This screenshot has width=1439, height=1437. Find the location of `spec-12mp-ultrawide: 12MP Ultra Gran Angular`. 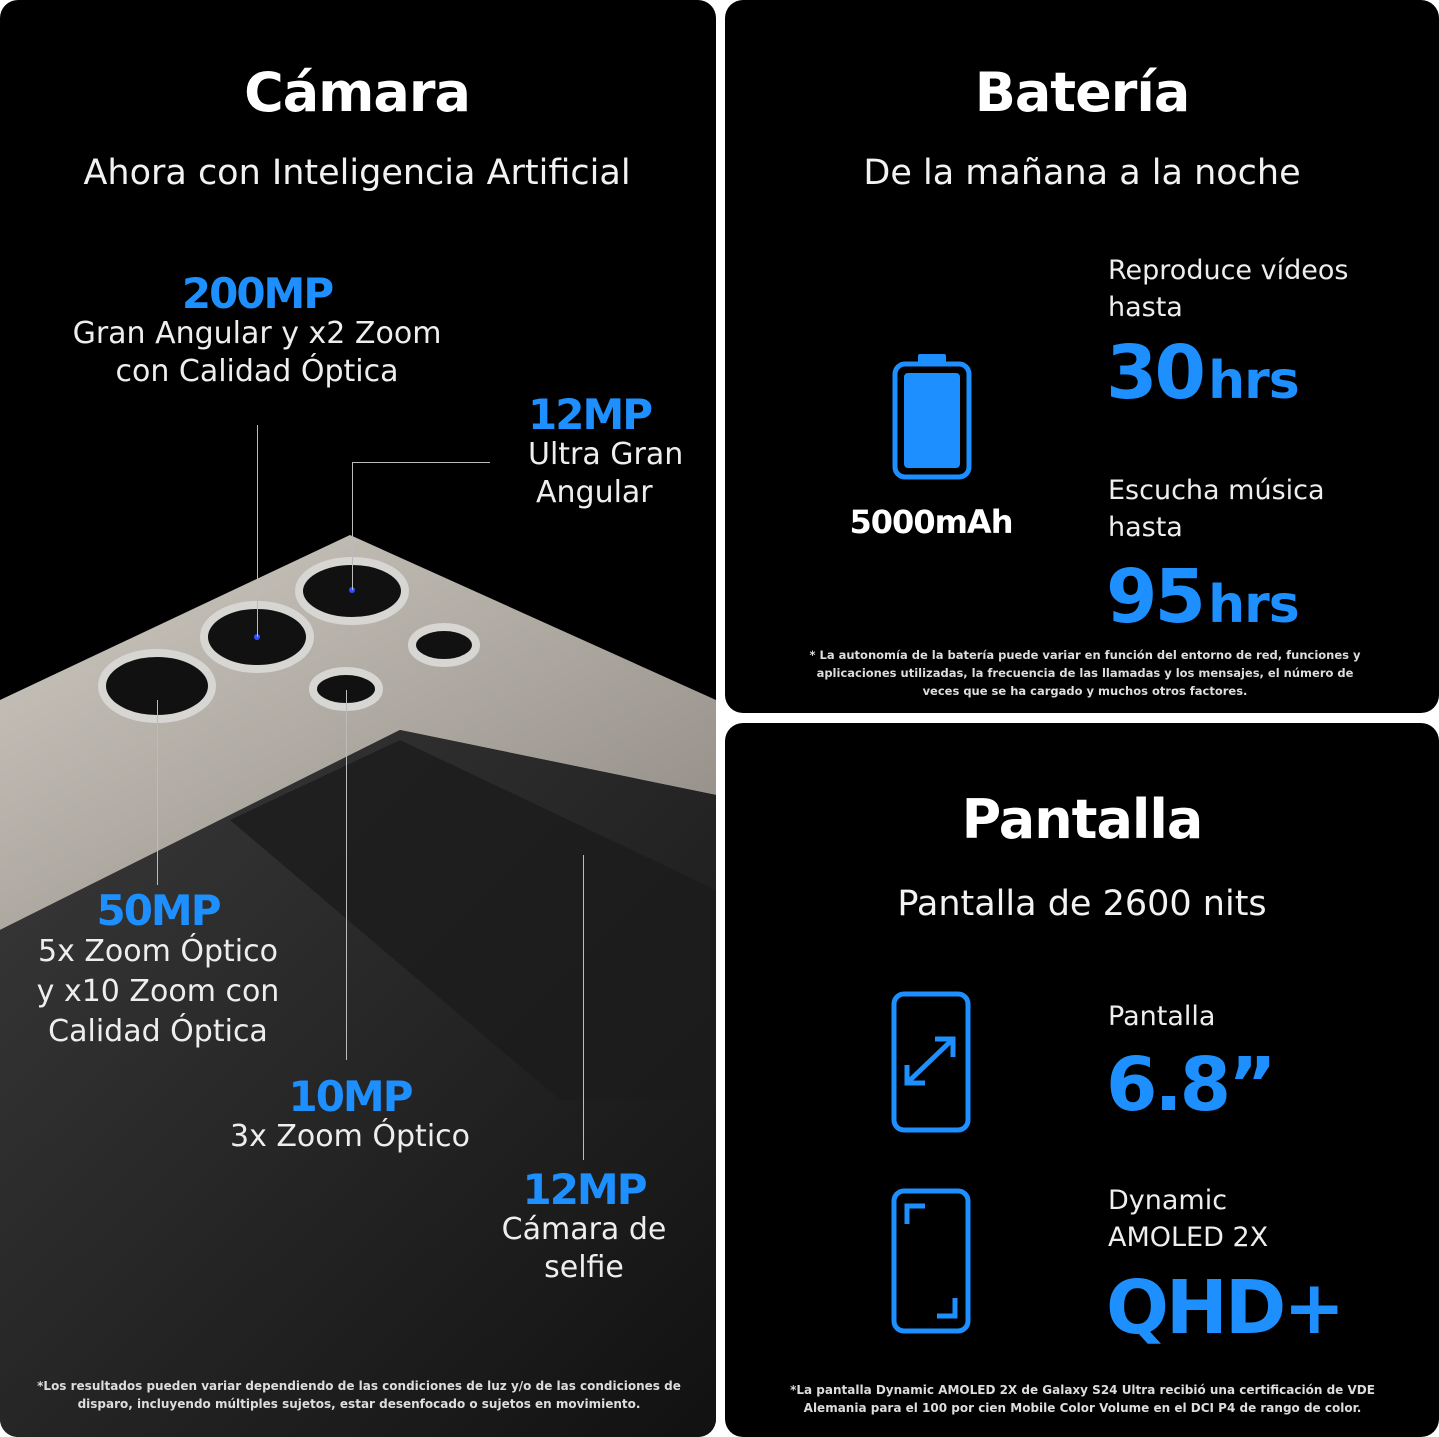

spec-12mp-ultrawide: 12MP Ultra Gran Angular is located at coordinates (606, 450).